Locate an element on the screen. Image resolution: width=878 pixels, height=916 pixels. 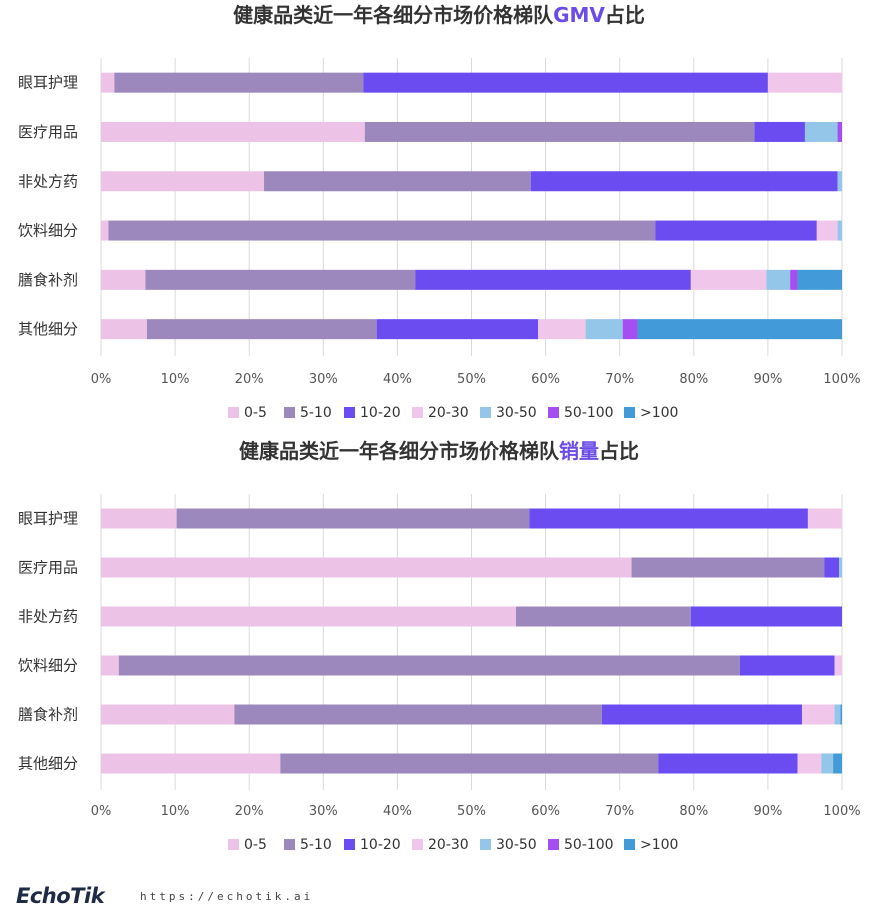
legend-label: 0-5 is located at coordinates (255, 845).